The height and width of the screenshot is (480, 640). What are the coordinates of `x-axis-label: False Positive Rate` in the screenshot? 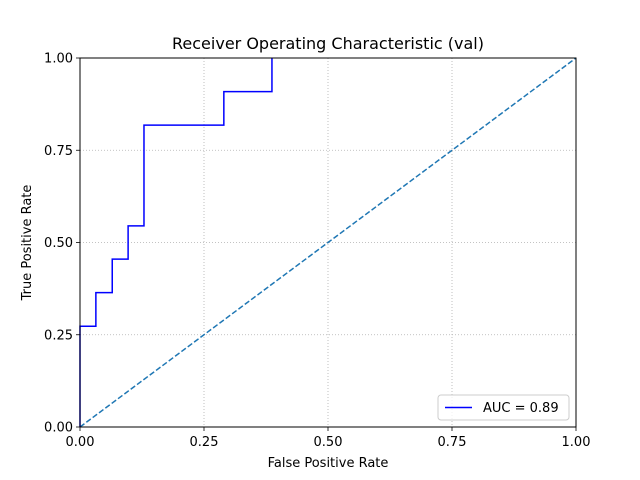 It's located at (328, 463).